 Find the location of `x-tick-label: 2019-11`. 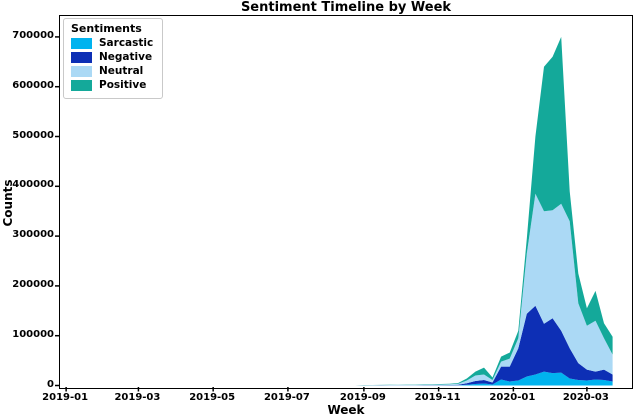

x-tick-label: 2019-11 is located at coordinates (437, 397).